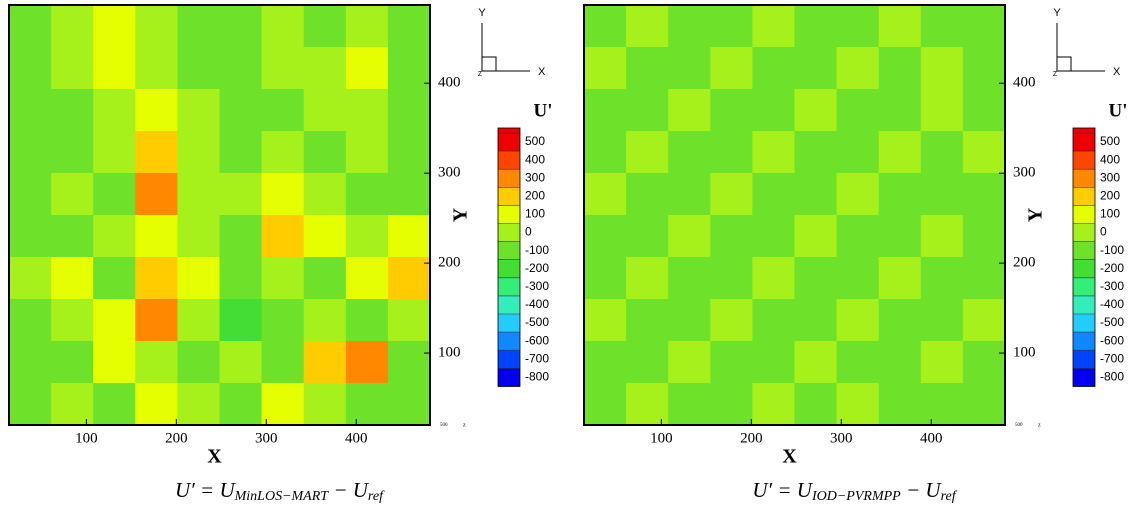 This screenshot has height=511, width=1138. I want to click on colorbar-title: U', so click(1118, 110).